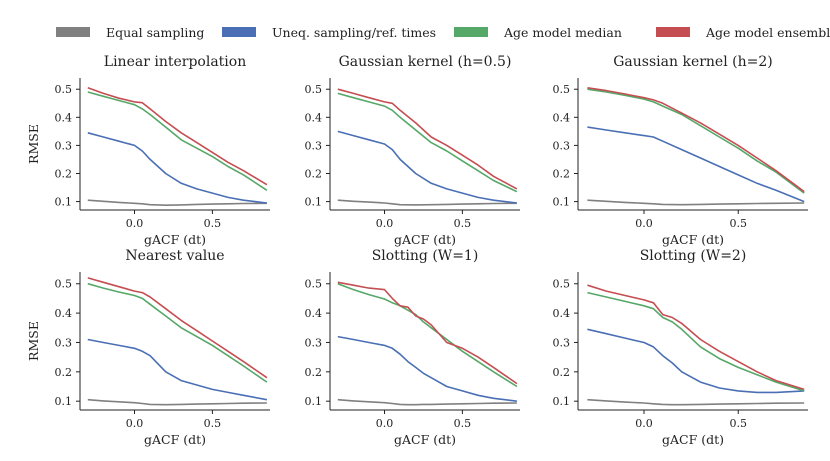  I want to click on panel-title: Nearest value, so click(174, 256).